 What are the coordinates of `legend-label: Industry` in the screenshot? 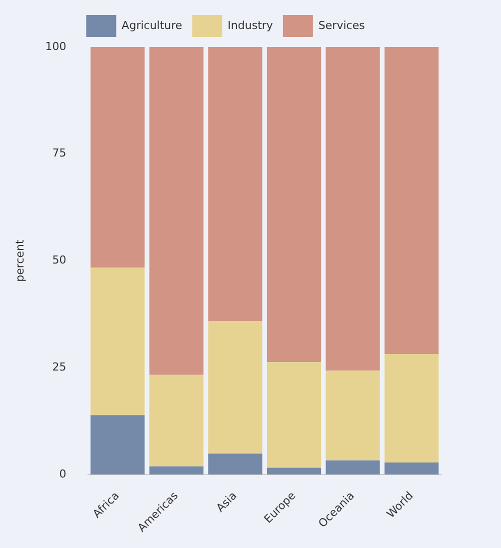 It's located at (251, 25).